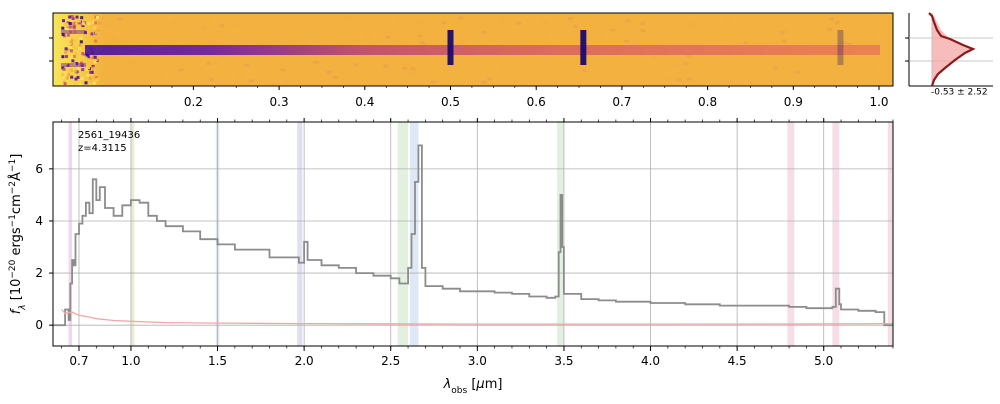 The height and width of the screenshot is (404, 1000). What do you see at coordinates (737, 361) in the screenshot?
I see `x-axis-tick-label: 4.5` at bounding box center [737, 361].